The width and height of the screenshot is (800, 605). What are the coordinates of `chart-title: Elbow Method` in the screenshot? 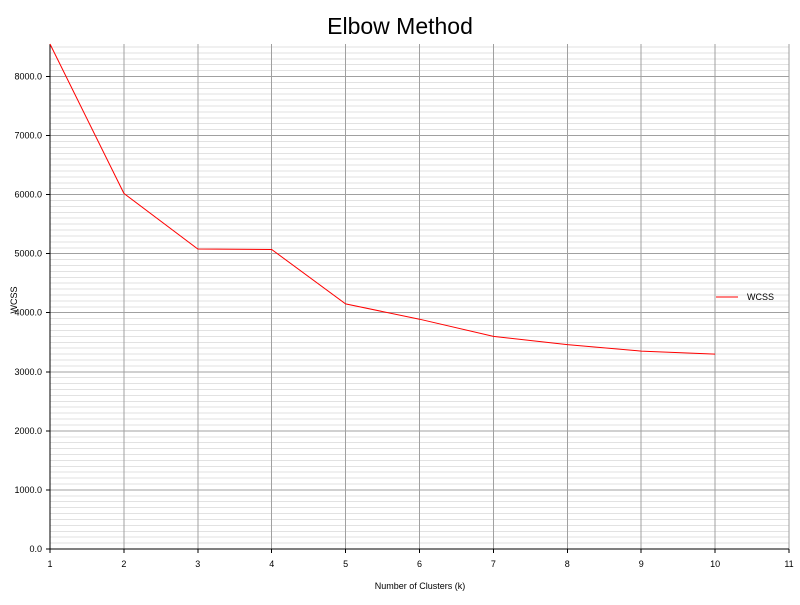 It's located at (400, 26).